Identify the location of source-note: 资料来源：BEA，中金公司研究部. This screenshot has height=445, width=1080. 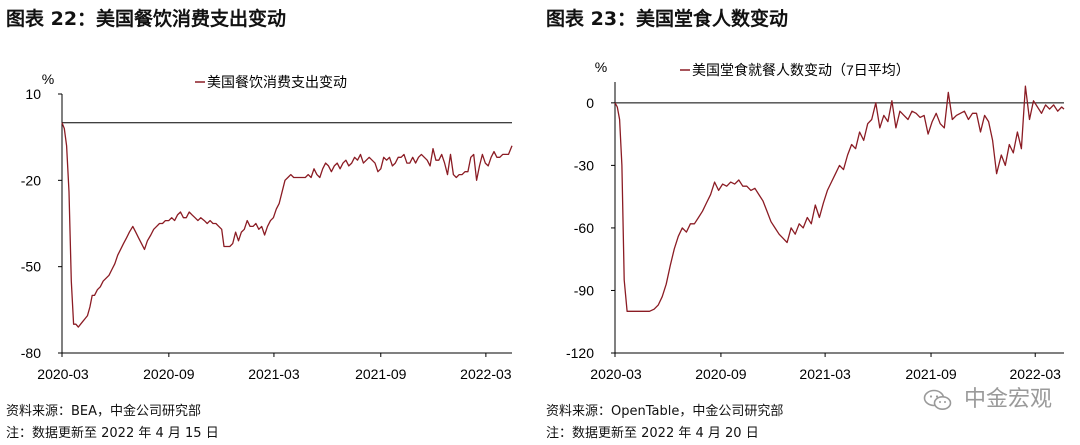
(104, 411).